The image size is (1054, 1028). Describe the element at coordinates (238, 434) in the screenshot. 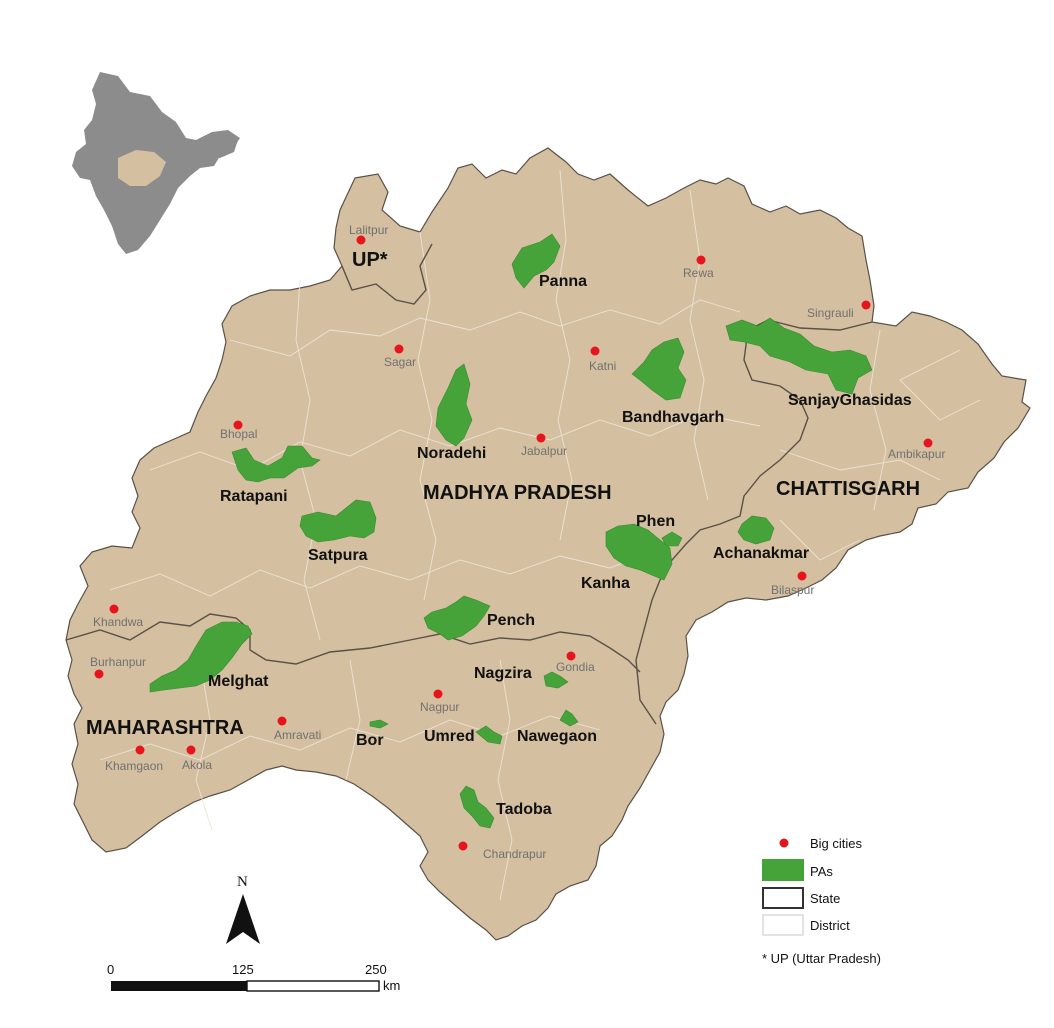

I see `city-label: Bhopal` at that location.